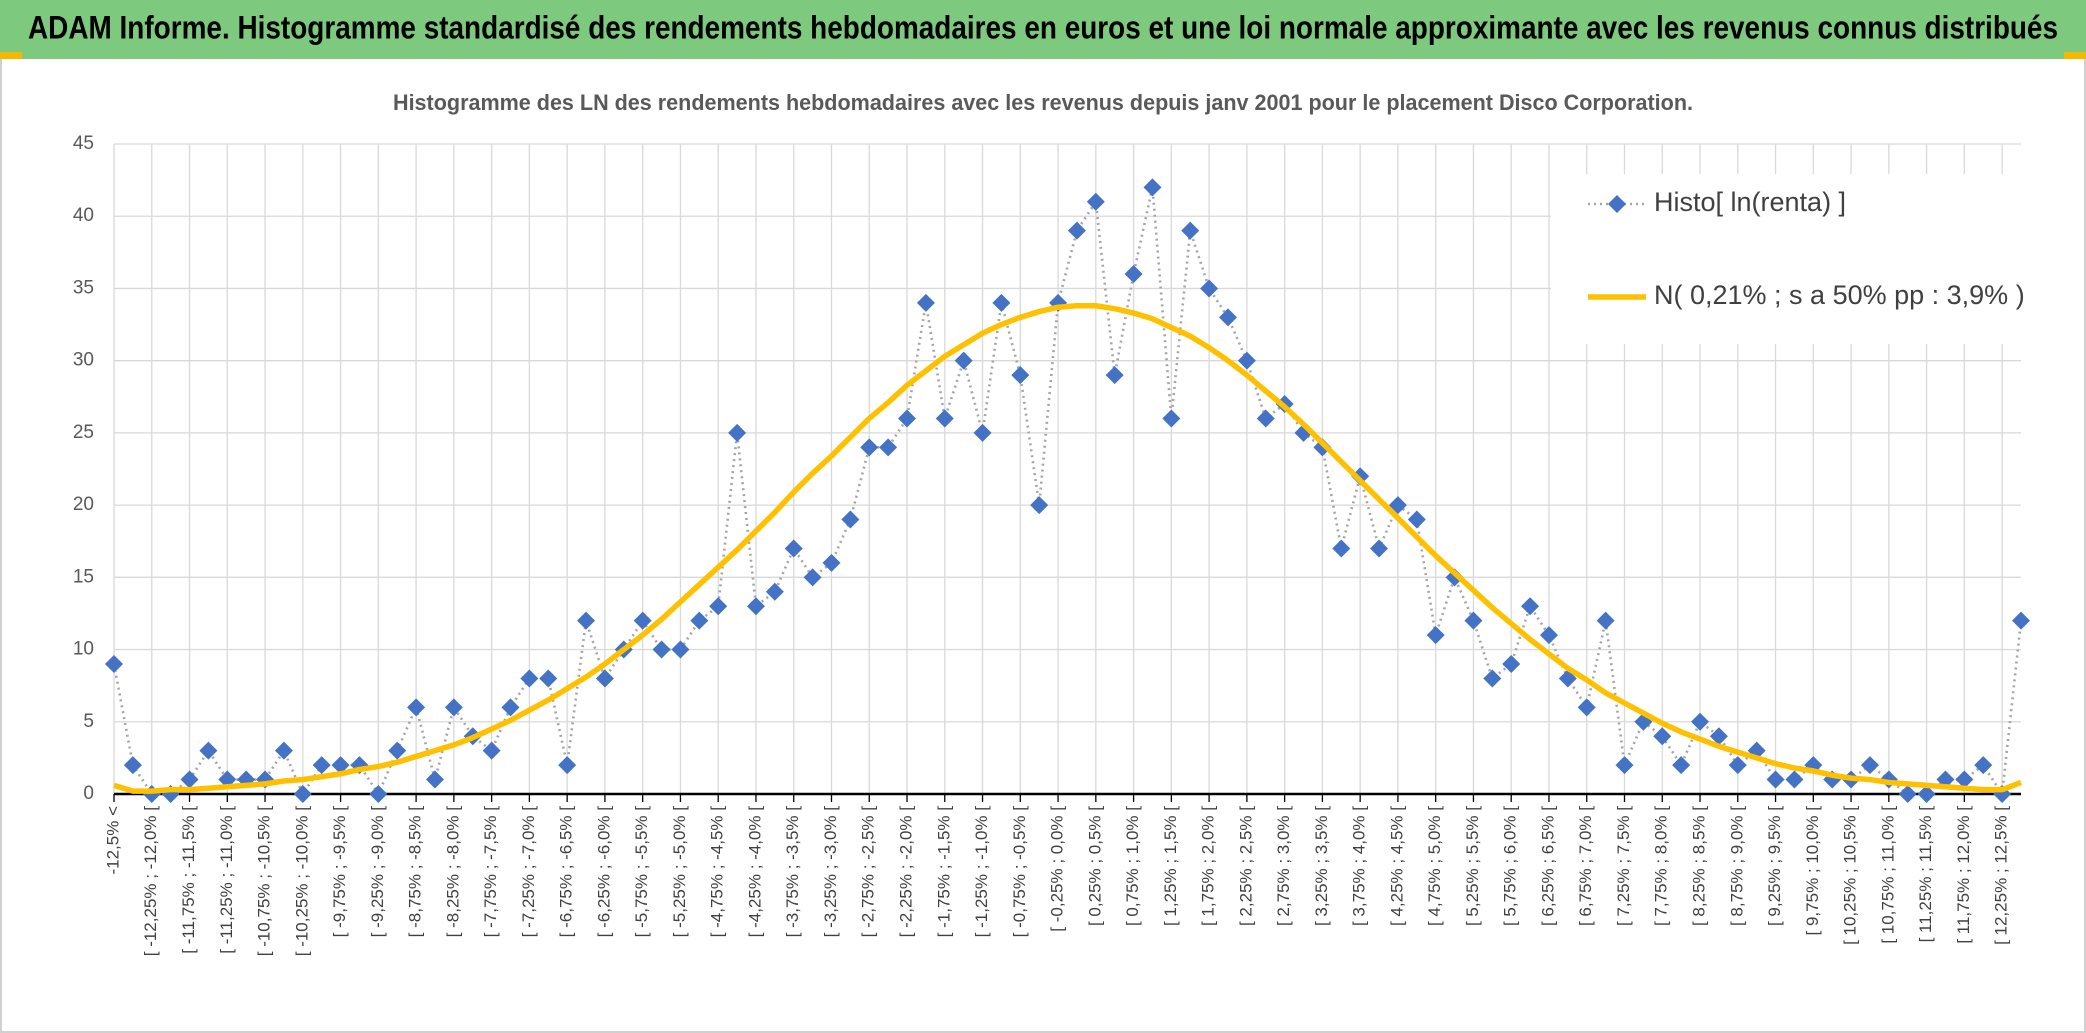 Image resolution: width=2086 pixels, height=1033 pixels. I want to click on x-tick-label: [ 0,75% ; 1,0% [, so click(1132, 866).